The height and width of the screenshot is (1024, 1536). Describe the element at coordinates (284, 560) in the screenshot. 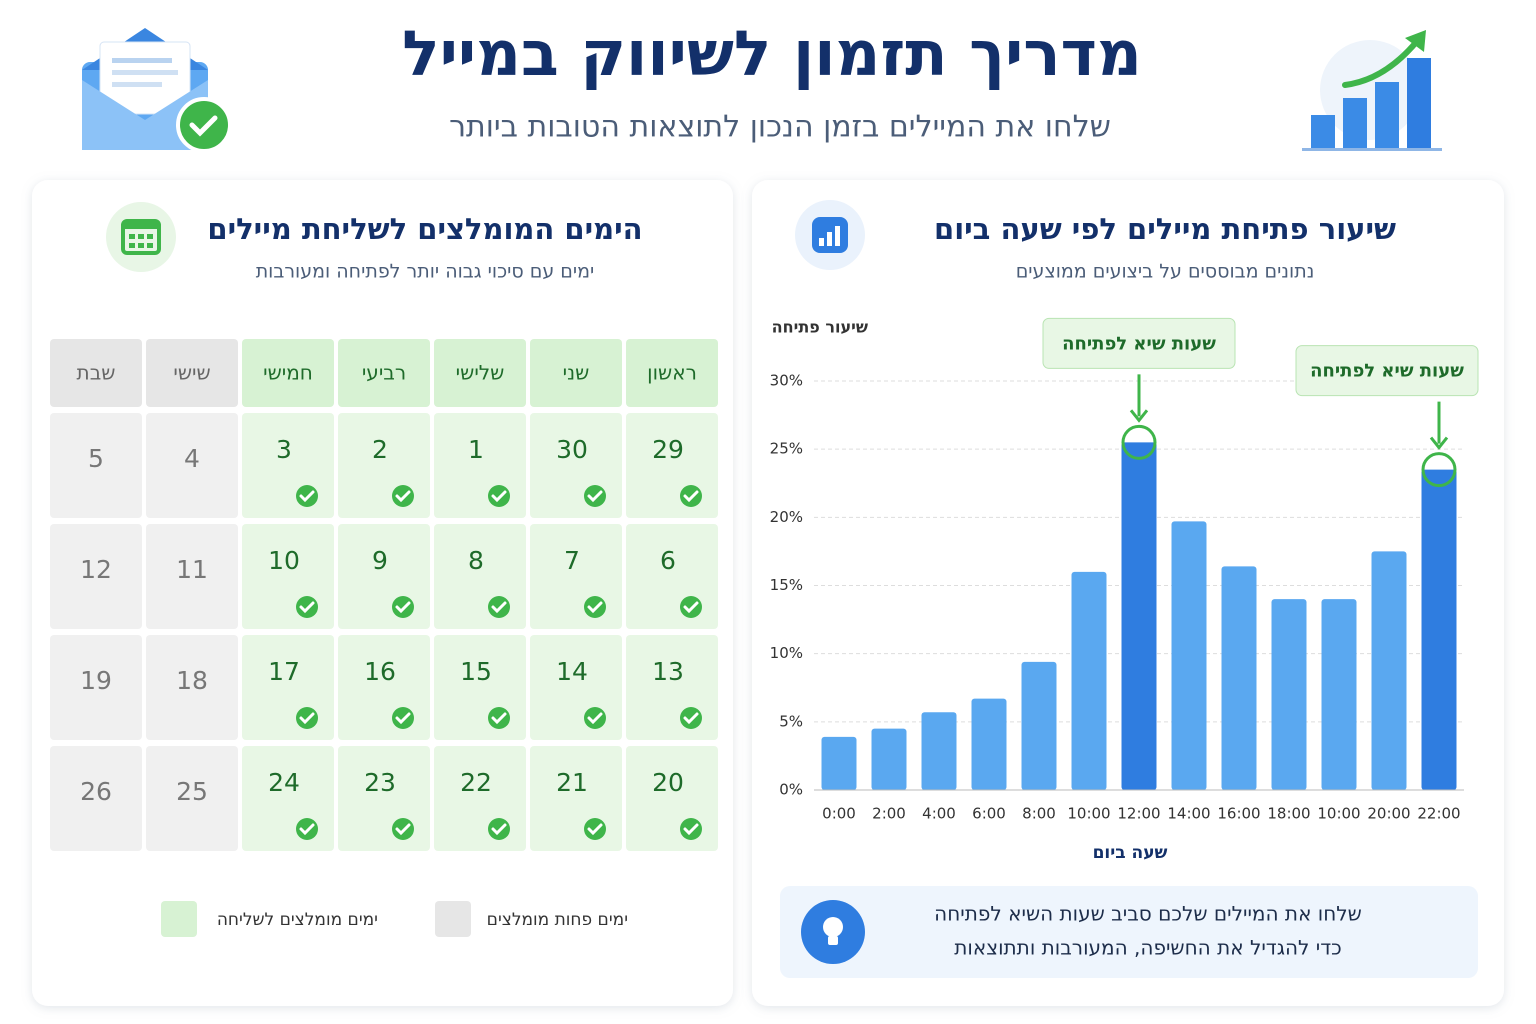

I see `day-number: 10` at that location.